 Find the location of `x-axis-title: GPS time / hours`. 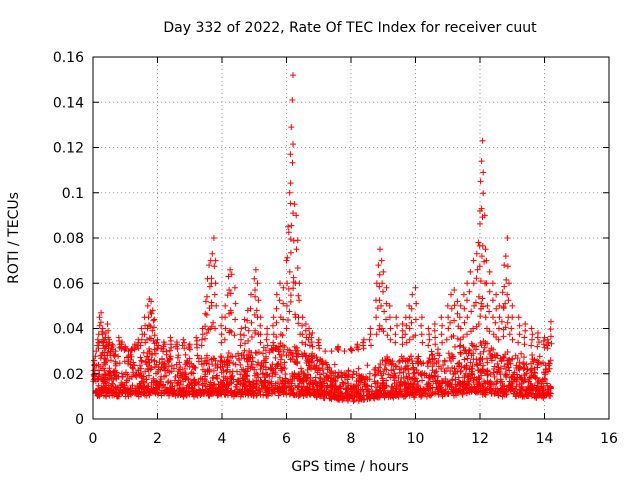

x-axis-title: GPS time / hours is located at coordinates (349, 467).